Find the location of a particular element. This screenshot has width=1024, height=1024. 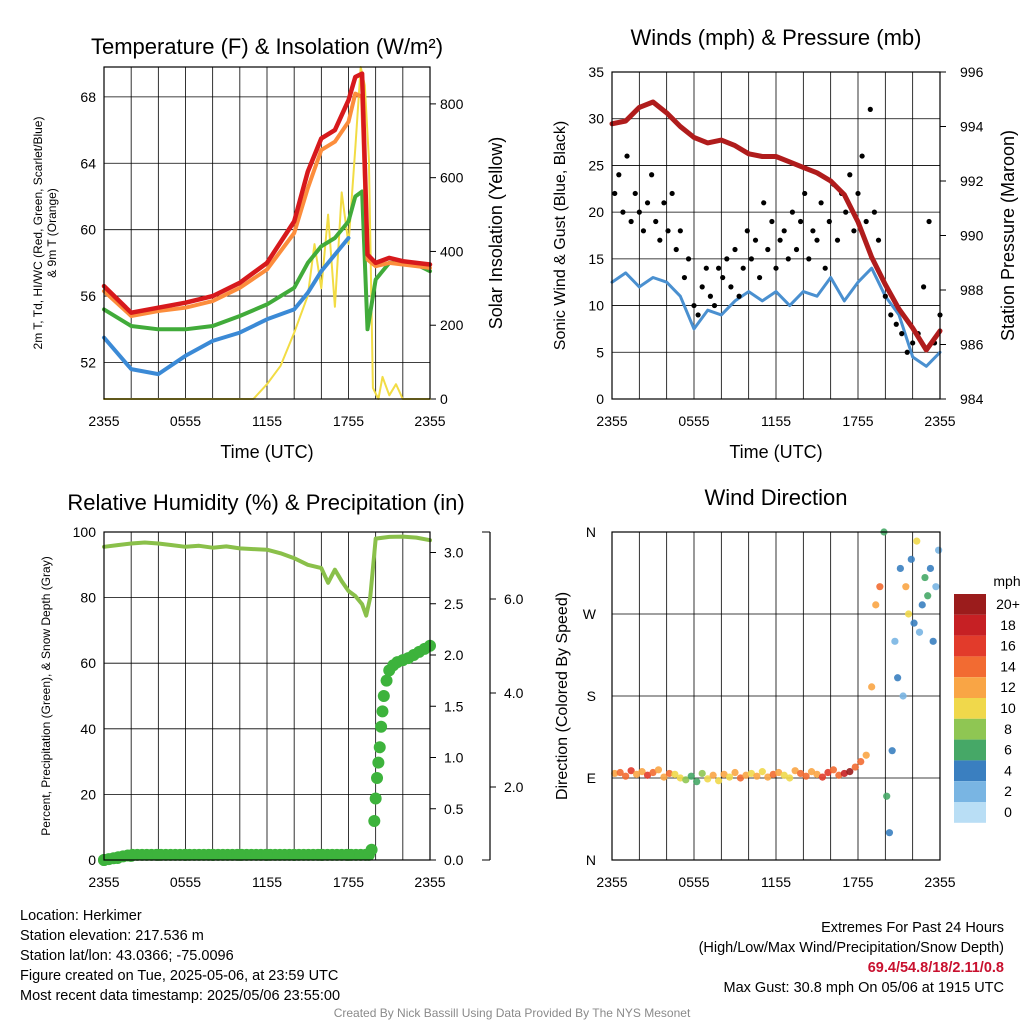

colorbar-label: 10 is located at coordinates (1008, 708).